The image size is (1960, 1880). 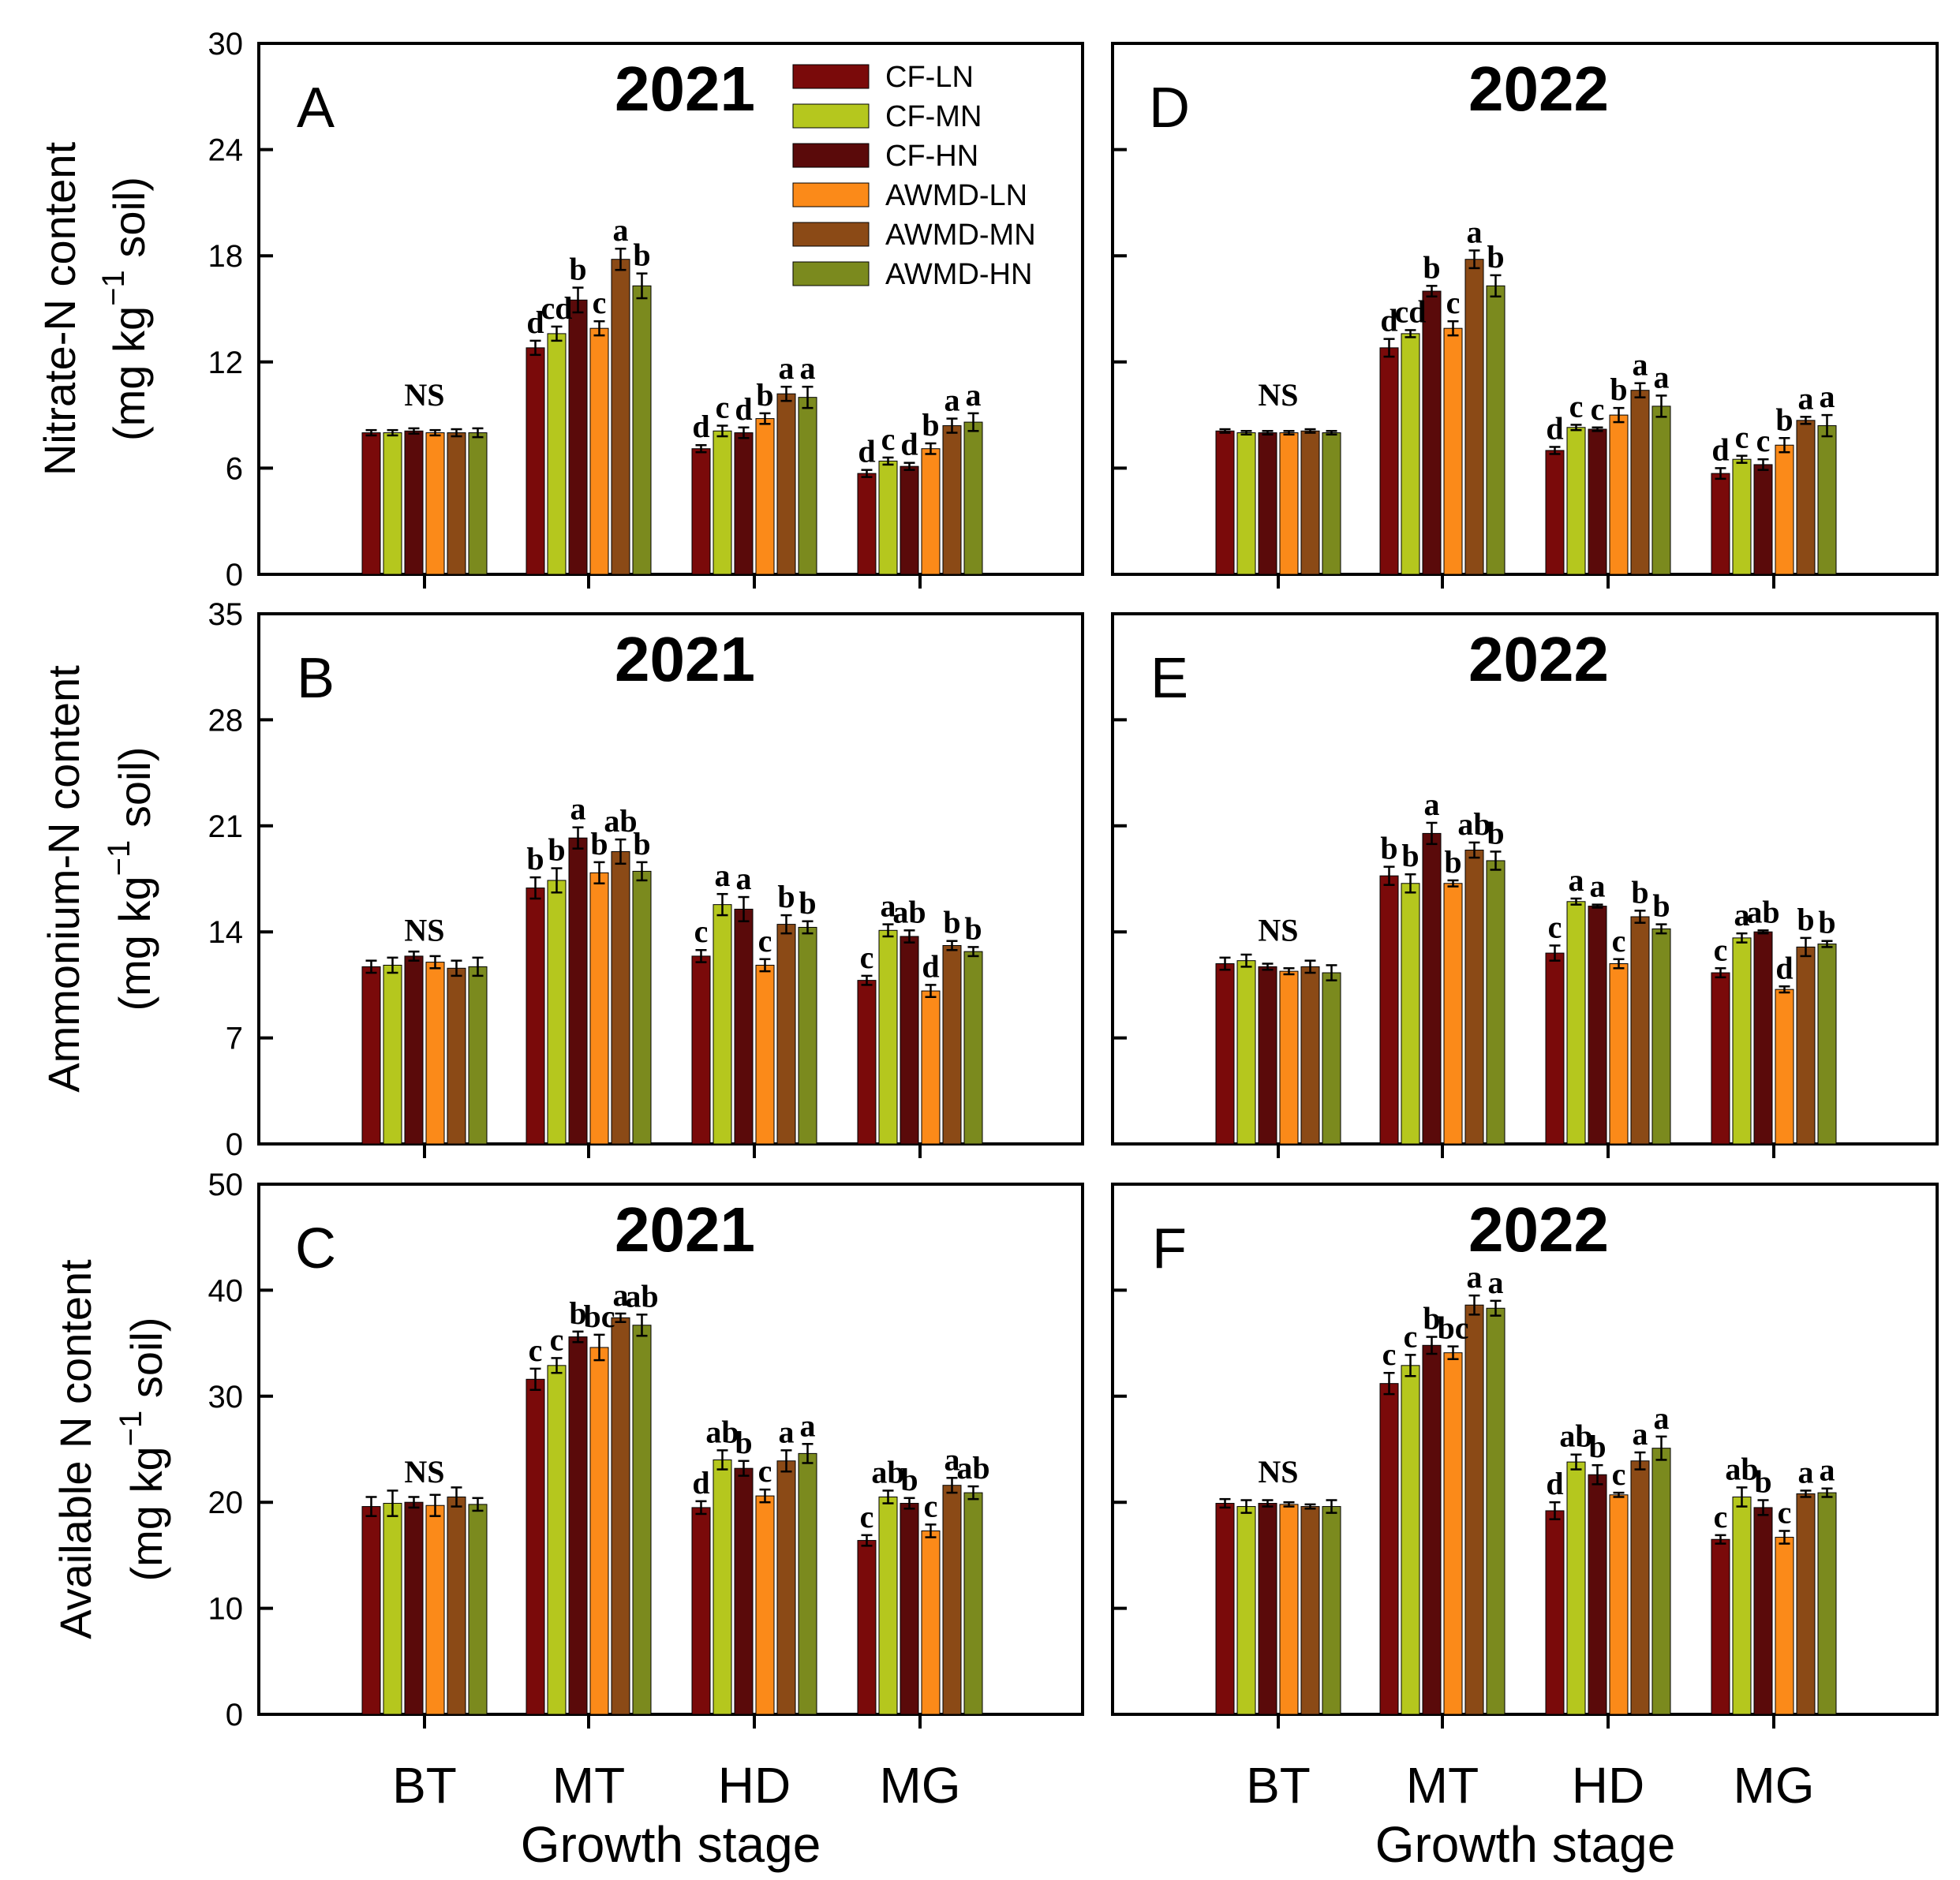 I want to click on y-tick-label: 10, so click(x=226, y=1609).